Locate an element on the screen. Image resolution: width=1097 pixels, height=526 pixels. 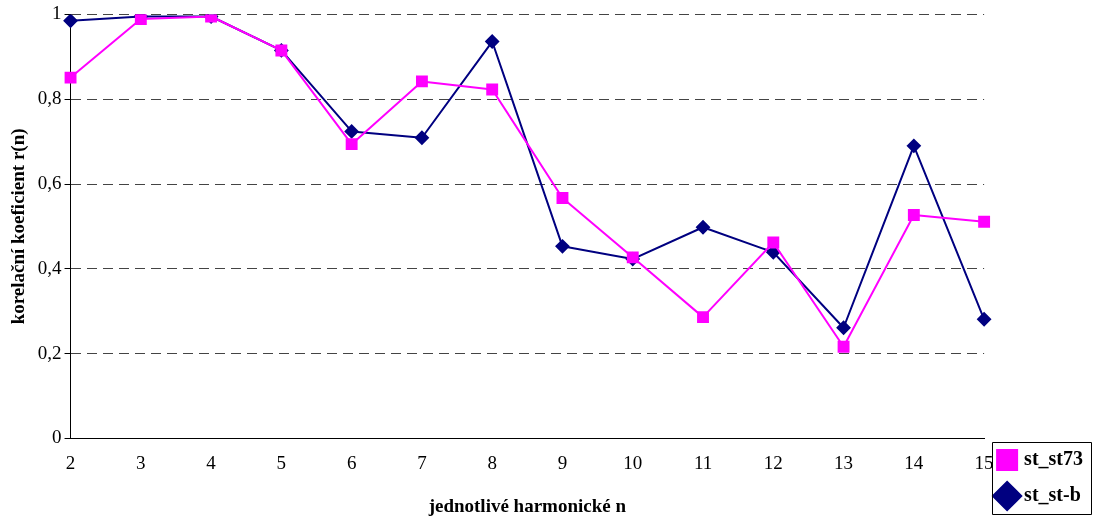
y-tick-label: 0,8 is located at coordinates (49, 98).